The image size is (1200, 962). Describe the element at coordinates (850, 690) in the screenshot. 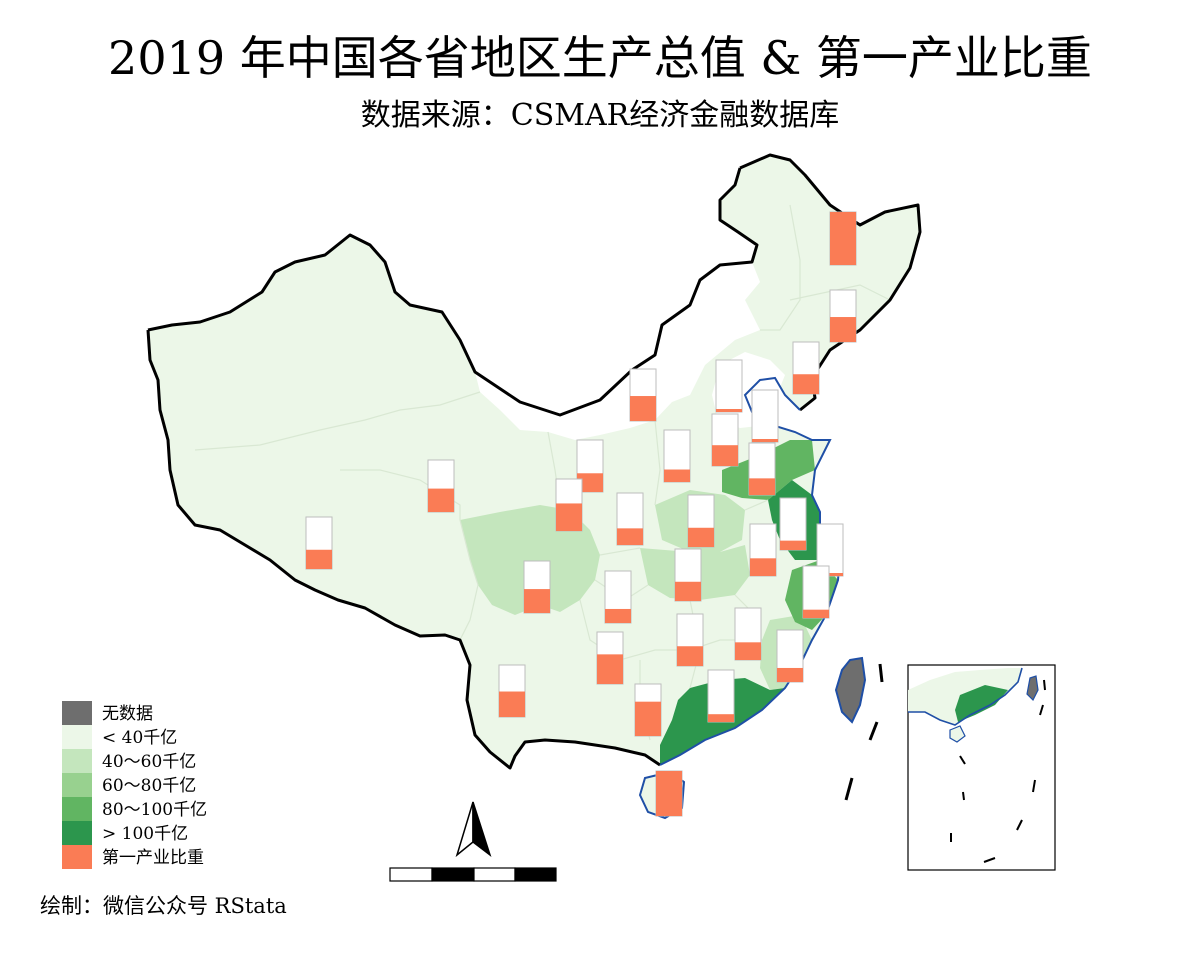

I see `taiwan-island` at that location.